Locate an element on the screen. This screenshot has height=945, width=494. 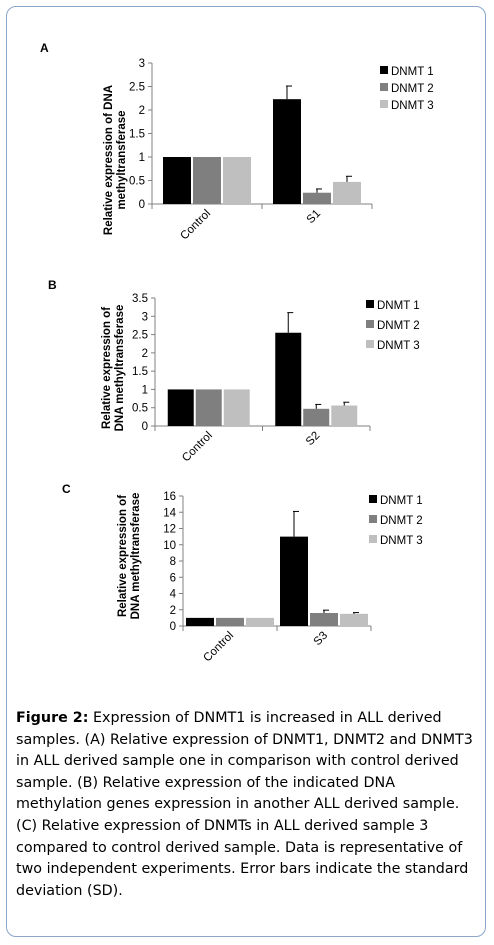
y-tick-label: 3.5 is located at coordinates (140, 299).